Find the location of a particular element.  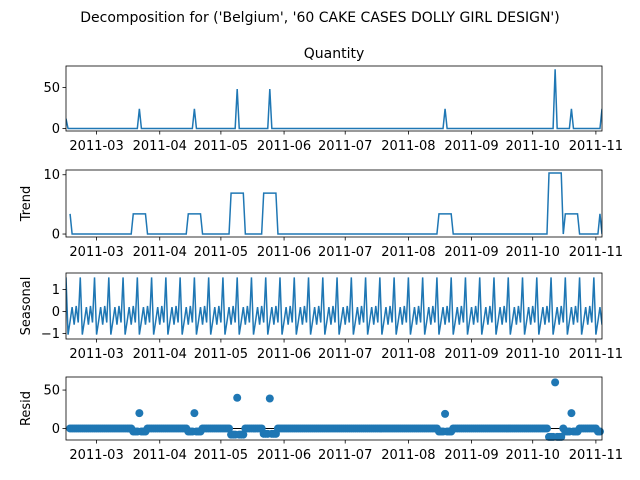

trend-xtick-label: 2011-07 is located at coordinates (345, 252).